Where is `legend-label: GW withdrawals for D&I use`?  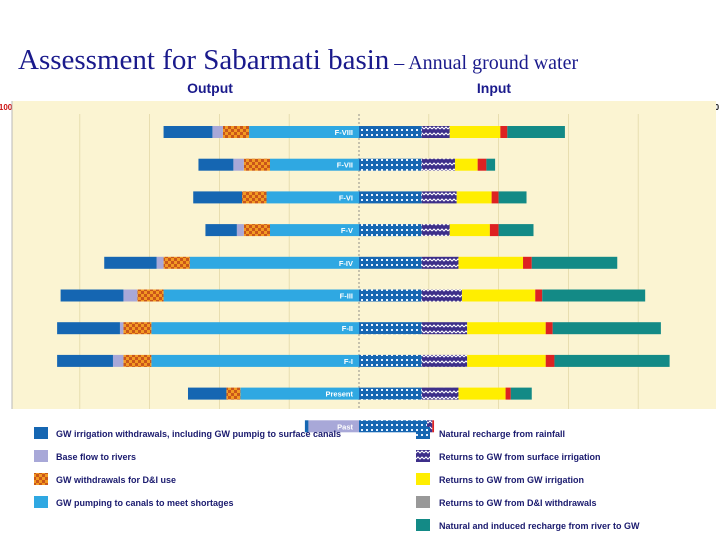
legend-label: GW withdrawals for D&I use is located at coordinates (116, 480).